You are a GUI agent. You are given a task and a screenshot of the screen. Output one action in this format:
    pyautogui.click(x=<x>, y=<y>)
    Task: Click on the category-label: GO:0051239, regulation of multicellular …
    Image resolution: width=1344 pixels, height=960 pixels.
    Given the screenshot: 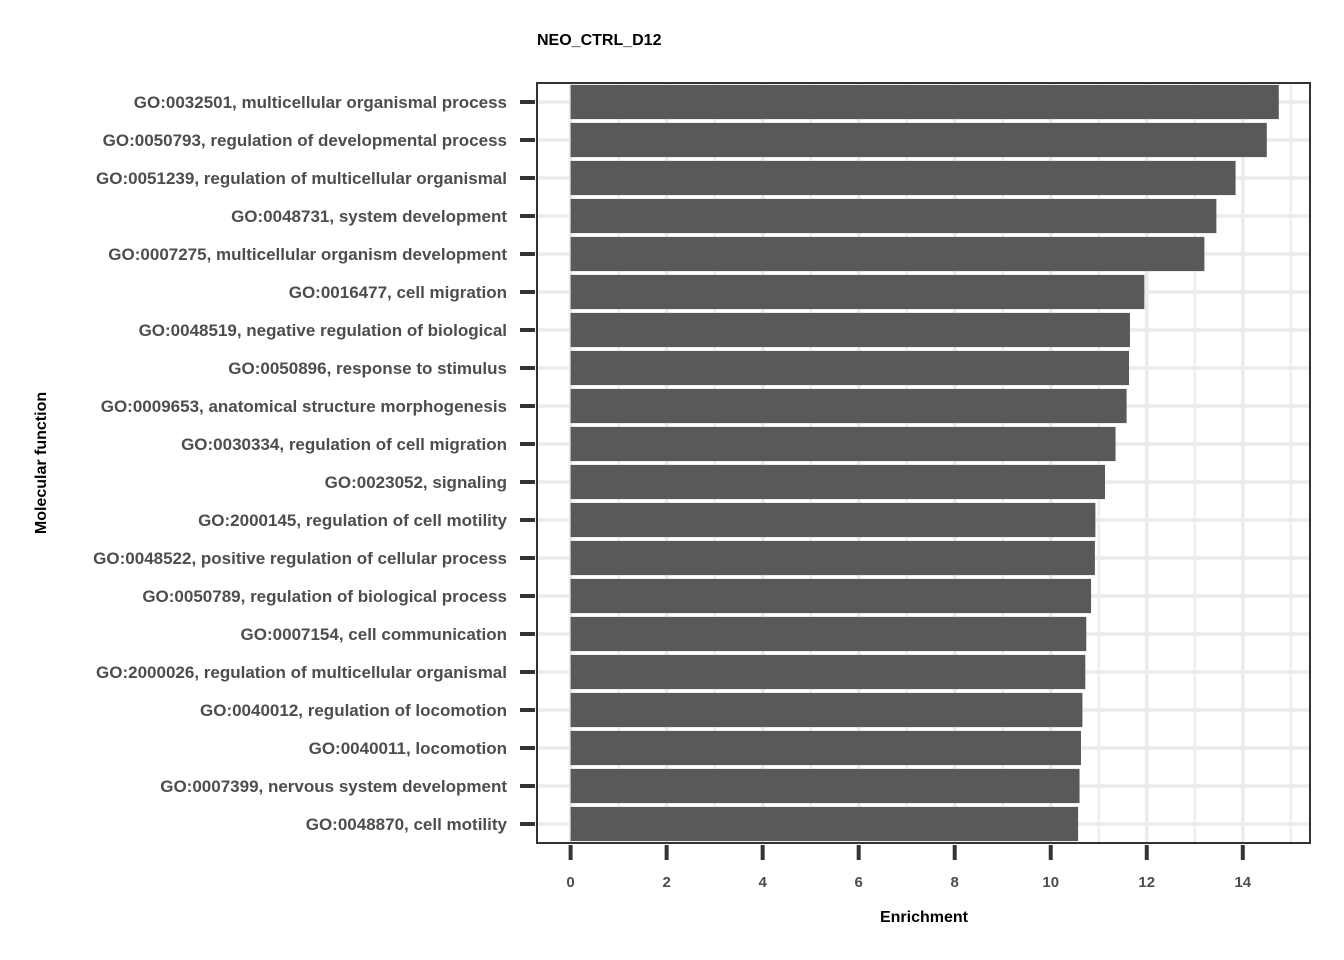 What is the action you would take?
    pyautogui.click(x=301, y=178)
    